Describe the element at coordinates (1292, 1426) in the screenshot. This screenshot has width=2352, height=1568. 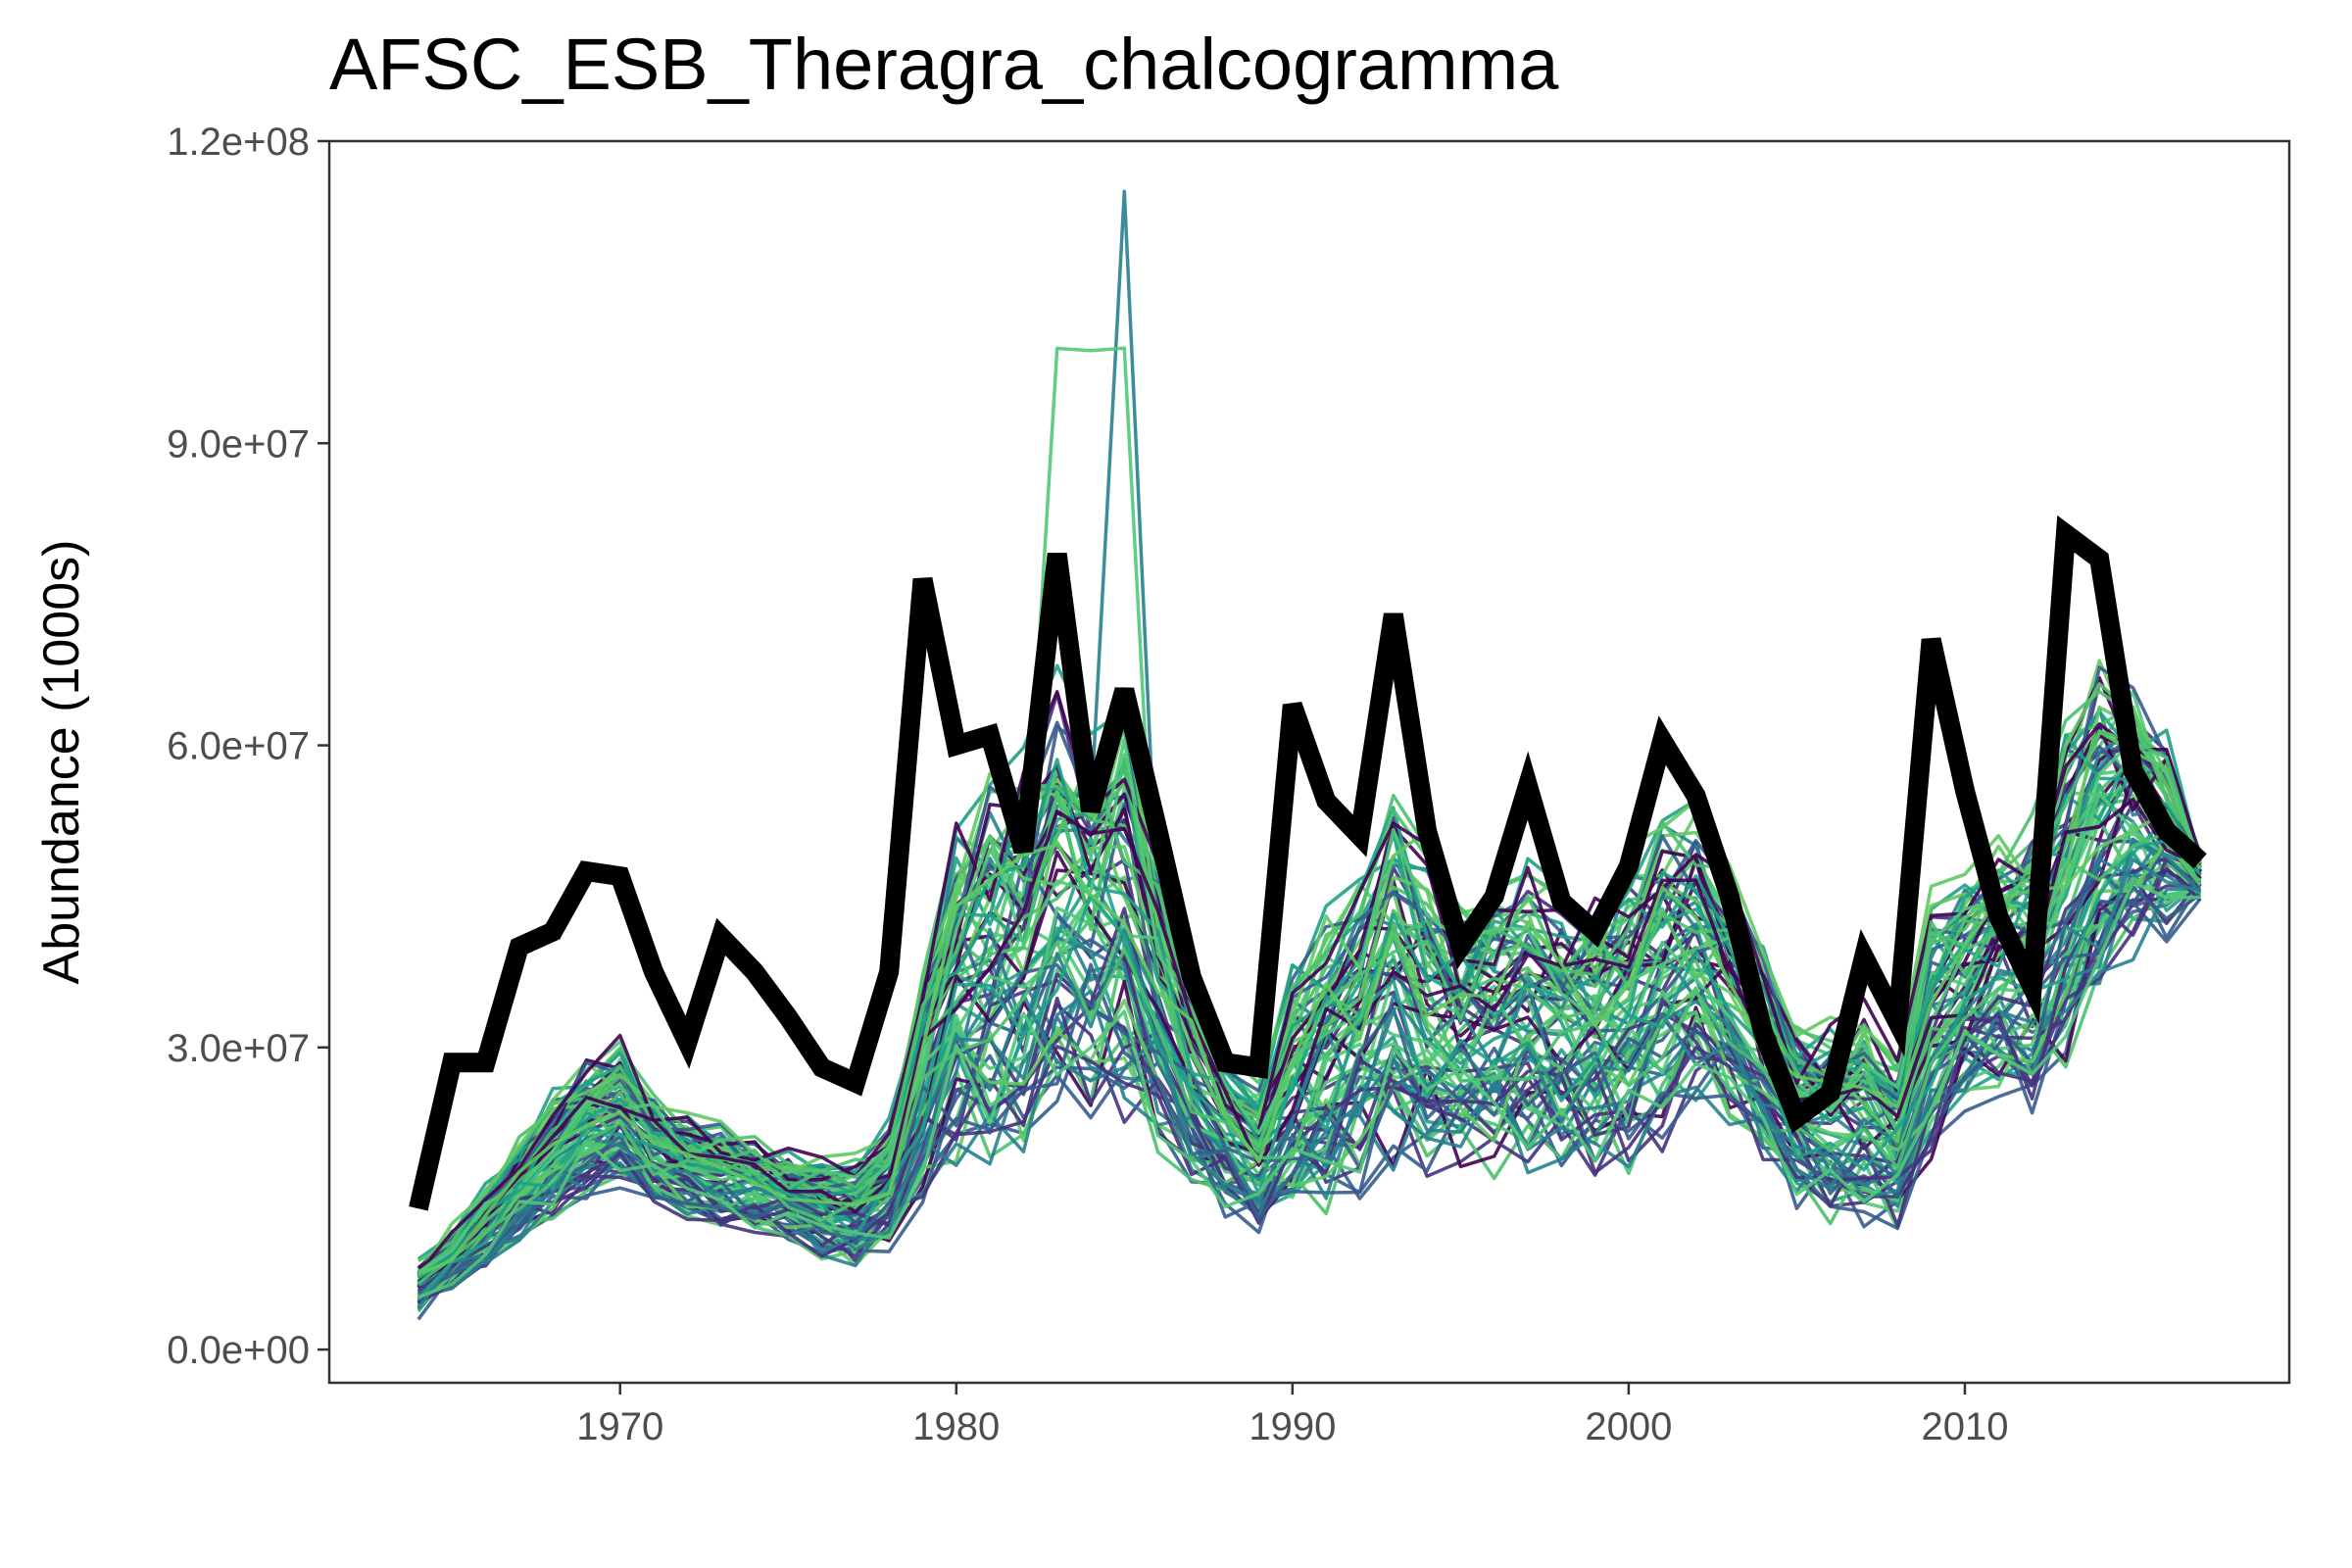
I see `x-tick-label: 1990` at that location.